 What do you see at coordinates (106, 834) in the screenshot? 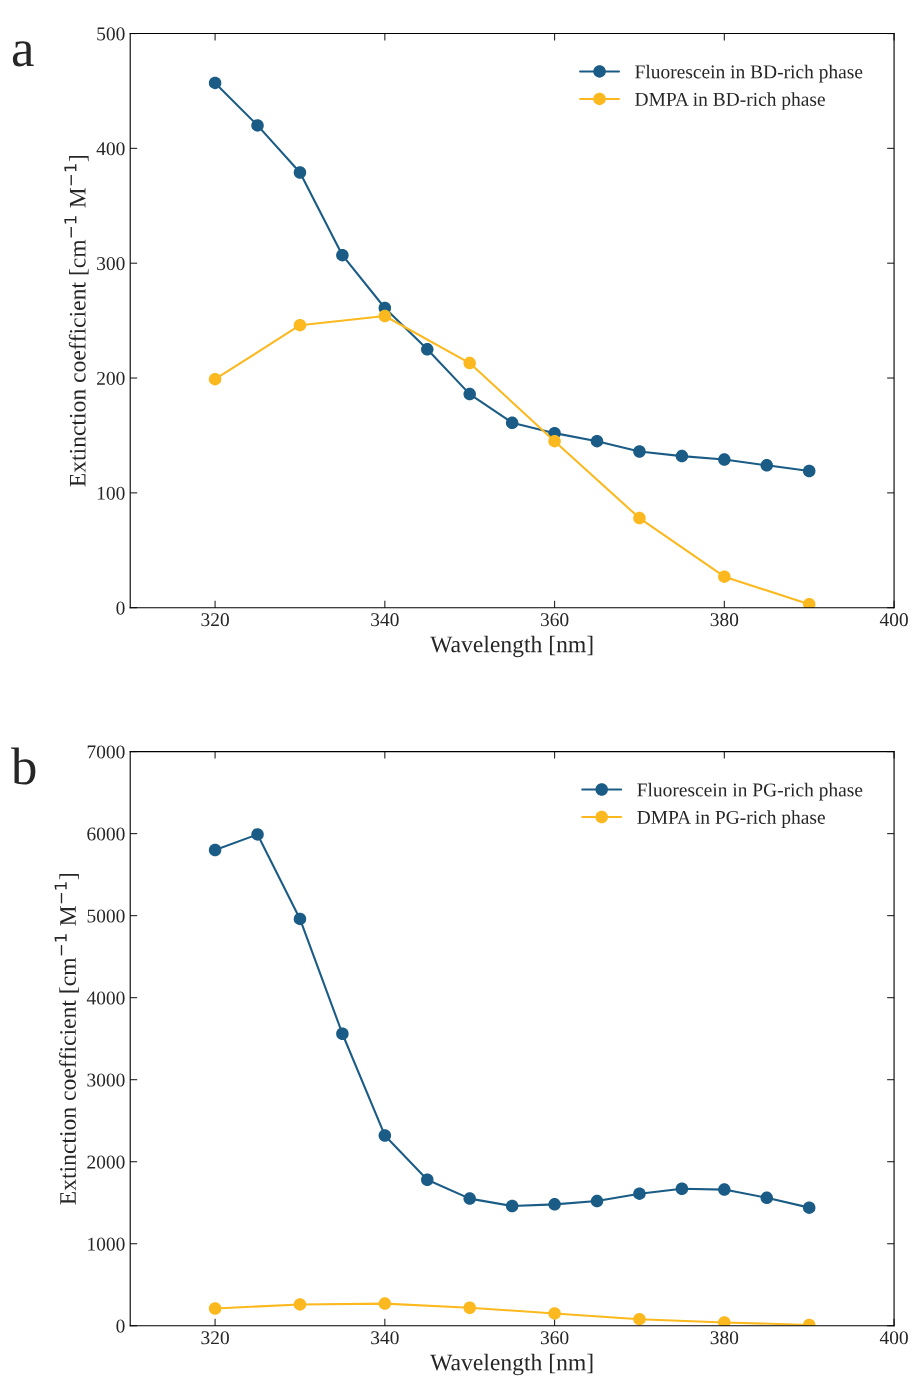
I see `y-tick-label: 6000` at bounding box center [106, 834].